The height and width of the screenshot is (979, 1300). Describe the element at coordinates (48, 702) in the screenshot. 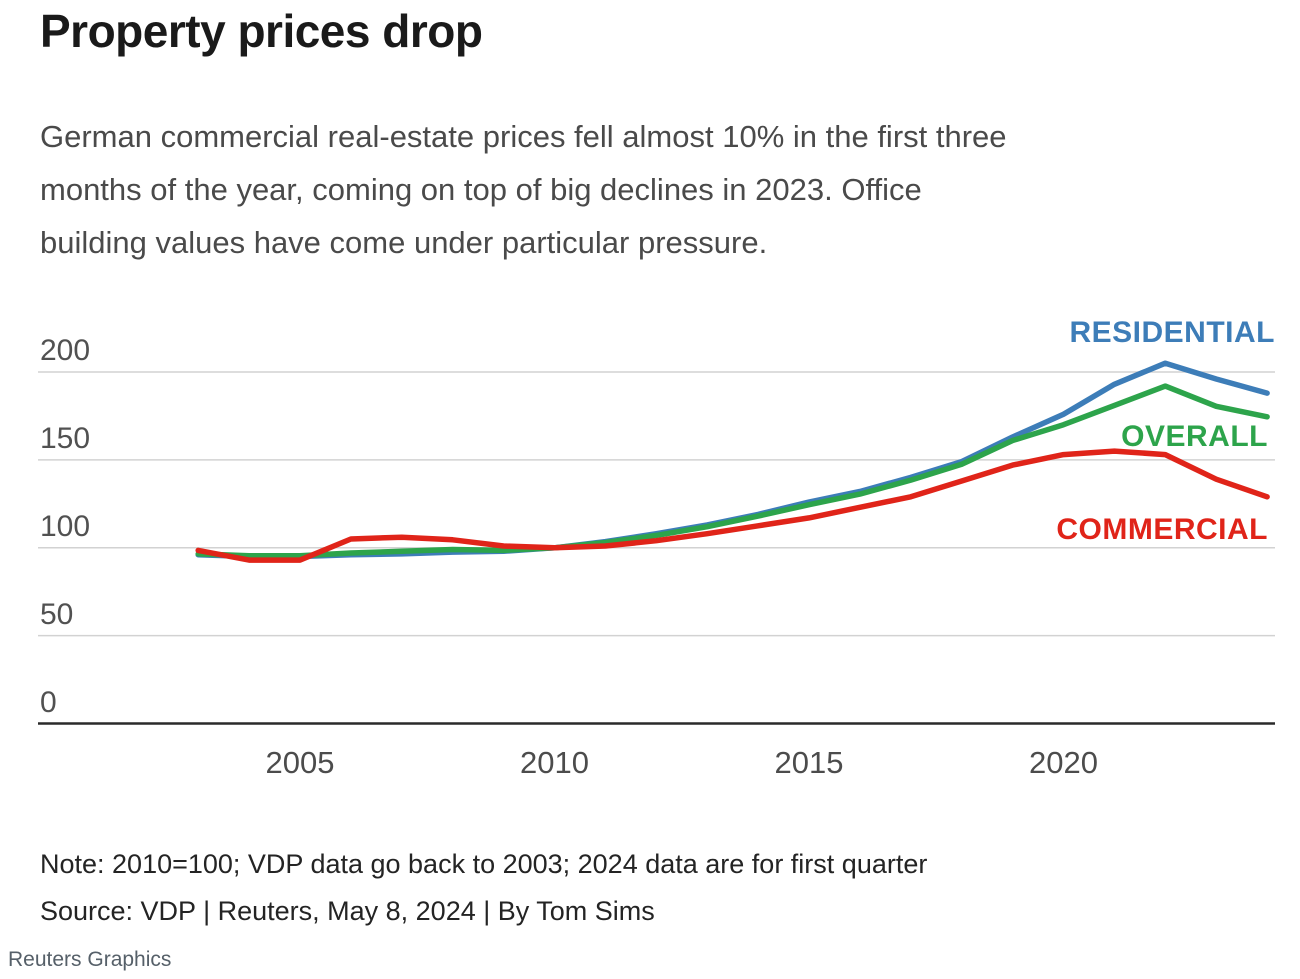

I see `y-tick-label: 0` at that location.